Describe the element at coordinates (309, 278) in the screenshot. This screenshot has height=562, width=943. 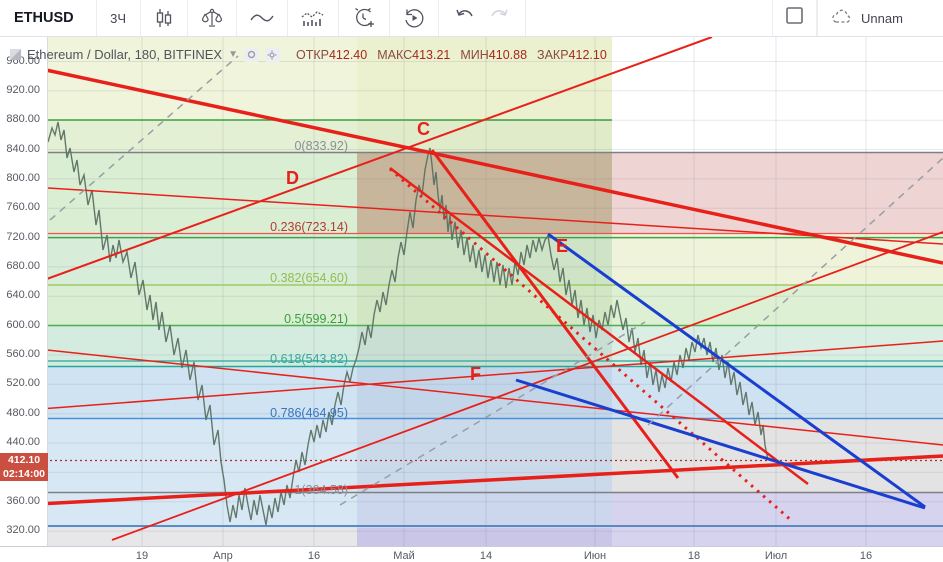
I see `fib-level-label: 0.382(654.60)` at that location.